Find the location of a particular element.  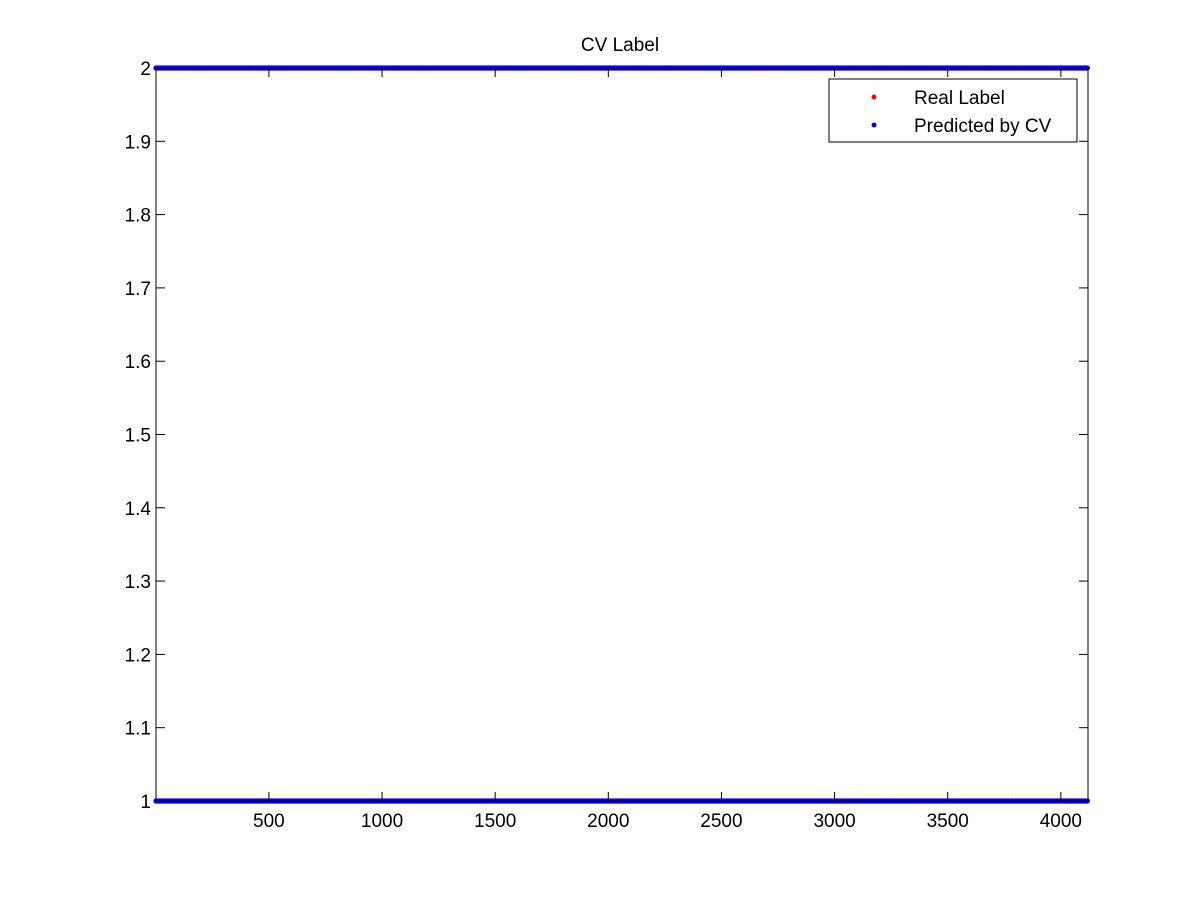

legend-box is located at coordinates (953, 110).